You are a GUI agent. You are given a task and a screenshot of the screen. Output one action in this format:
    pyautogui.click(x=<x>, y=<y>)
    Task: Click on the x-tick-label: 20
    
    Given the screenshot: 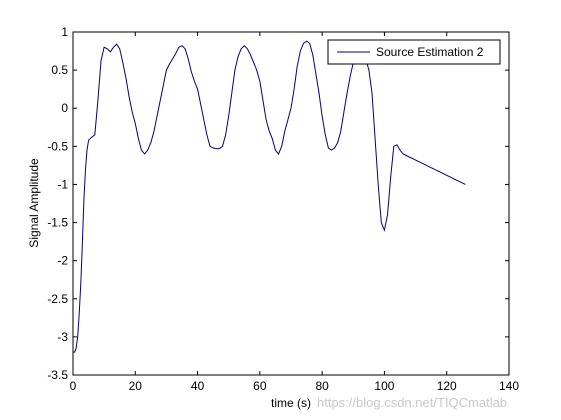 What is the action you would take?
    pyautogui.click(x=136, y=386)
    